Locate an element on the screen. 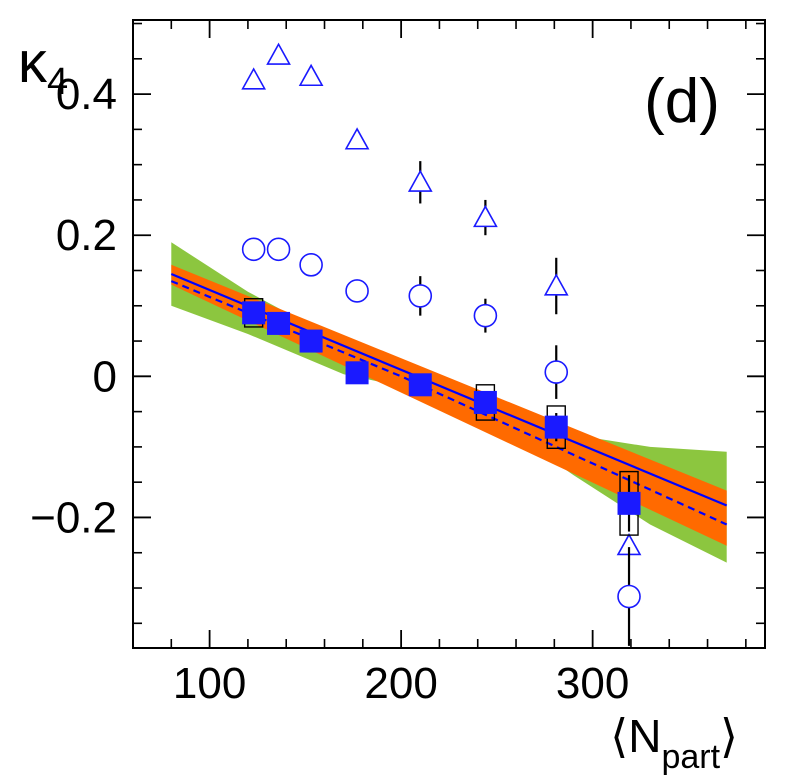 This screenshot has width=788, height=781. x-axis-title: ⟨Npart⟩ is located at coordinates (674, 743).